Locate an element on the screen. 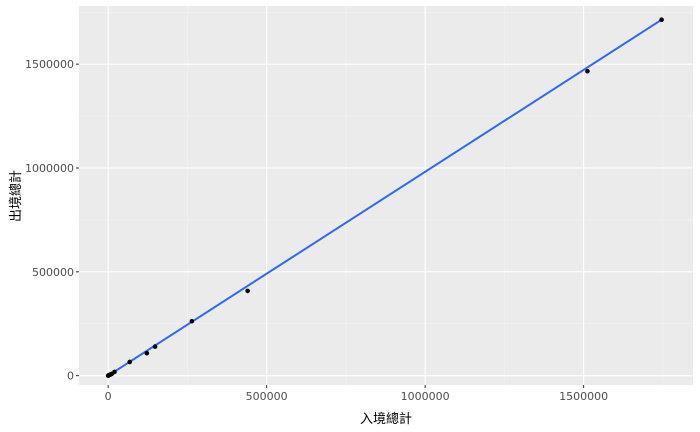 The width and height of the screenshot is (700, 432). y-tick-label: 1000000 is located at coordinates (49, 168).